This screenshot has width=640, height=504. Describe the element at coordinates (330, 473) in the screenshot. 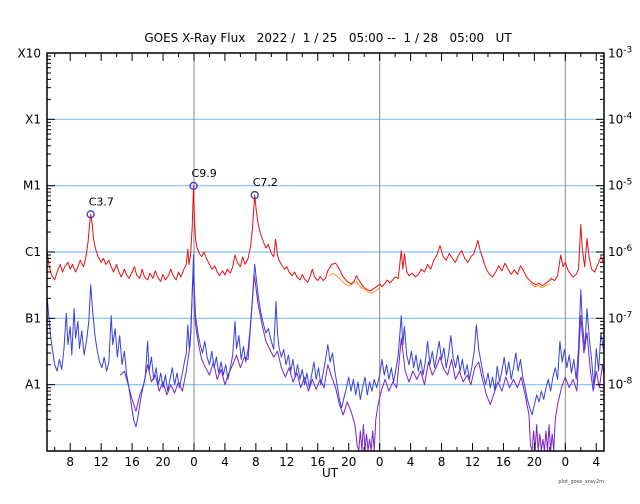

I see `x-axis-unit-label: UT` at that location.